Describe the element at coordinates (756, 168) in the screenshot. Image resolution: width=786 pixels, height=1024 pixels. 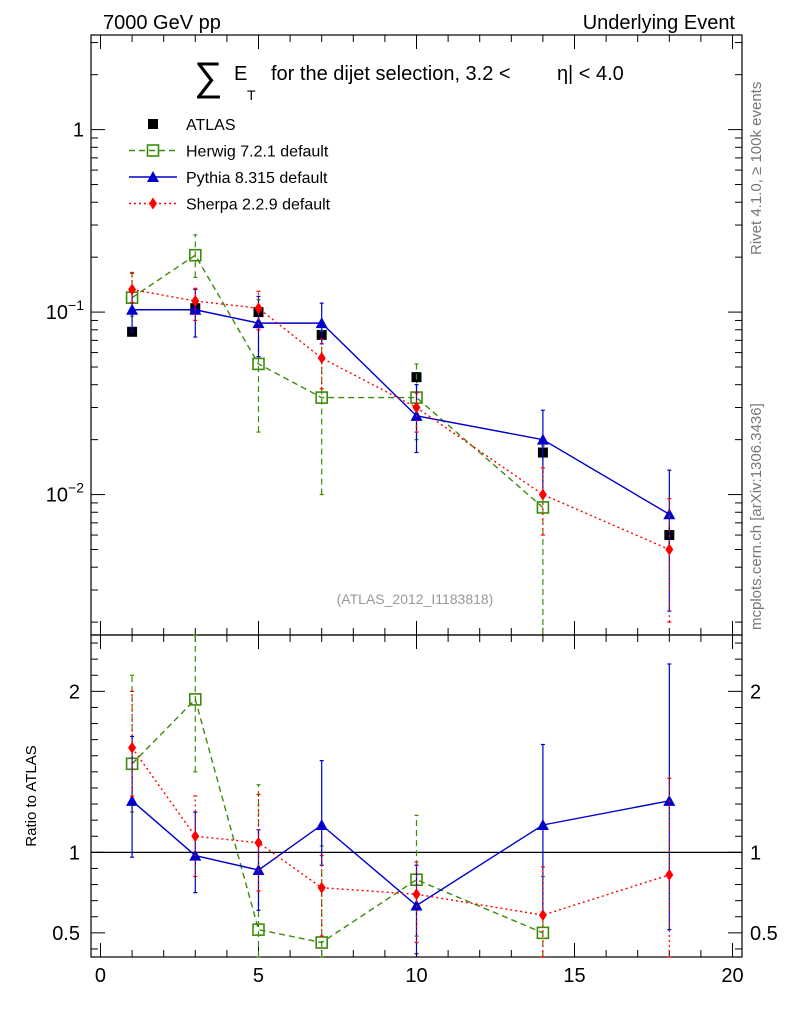
I see `side-text-rivet: Rivet 4.1.0, ≥ 100k events` at that location.